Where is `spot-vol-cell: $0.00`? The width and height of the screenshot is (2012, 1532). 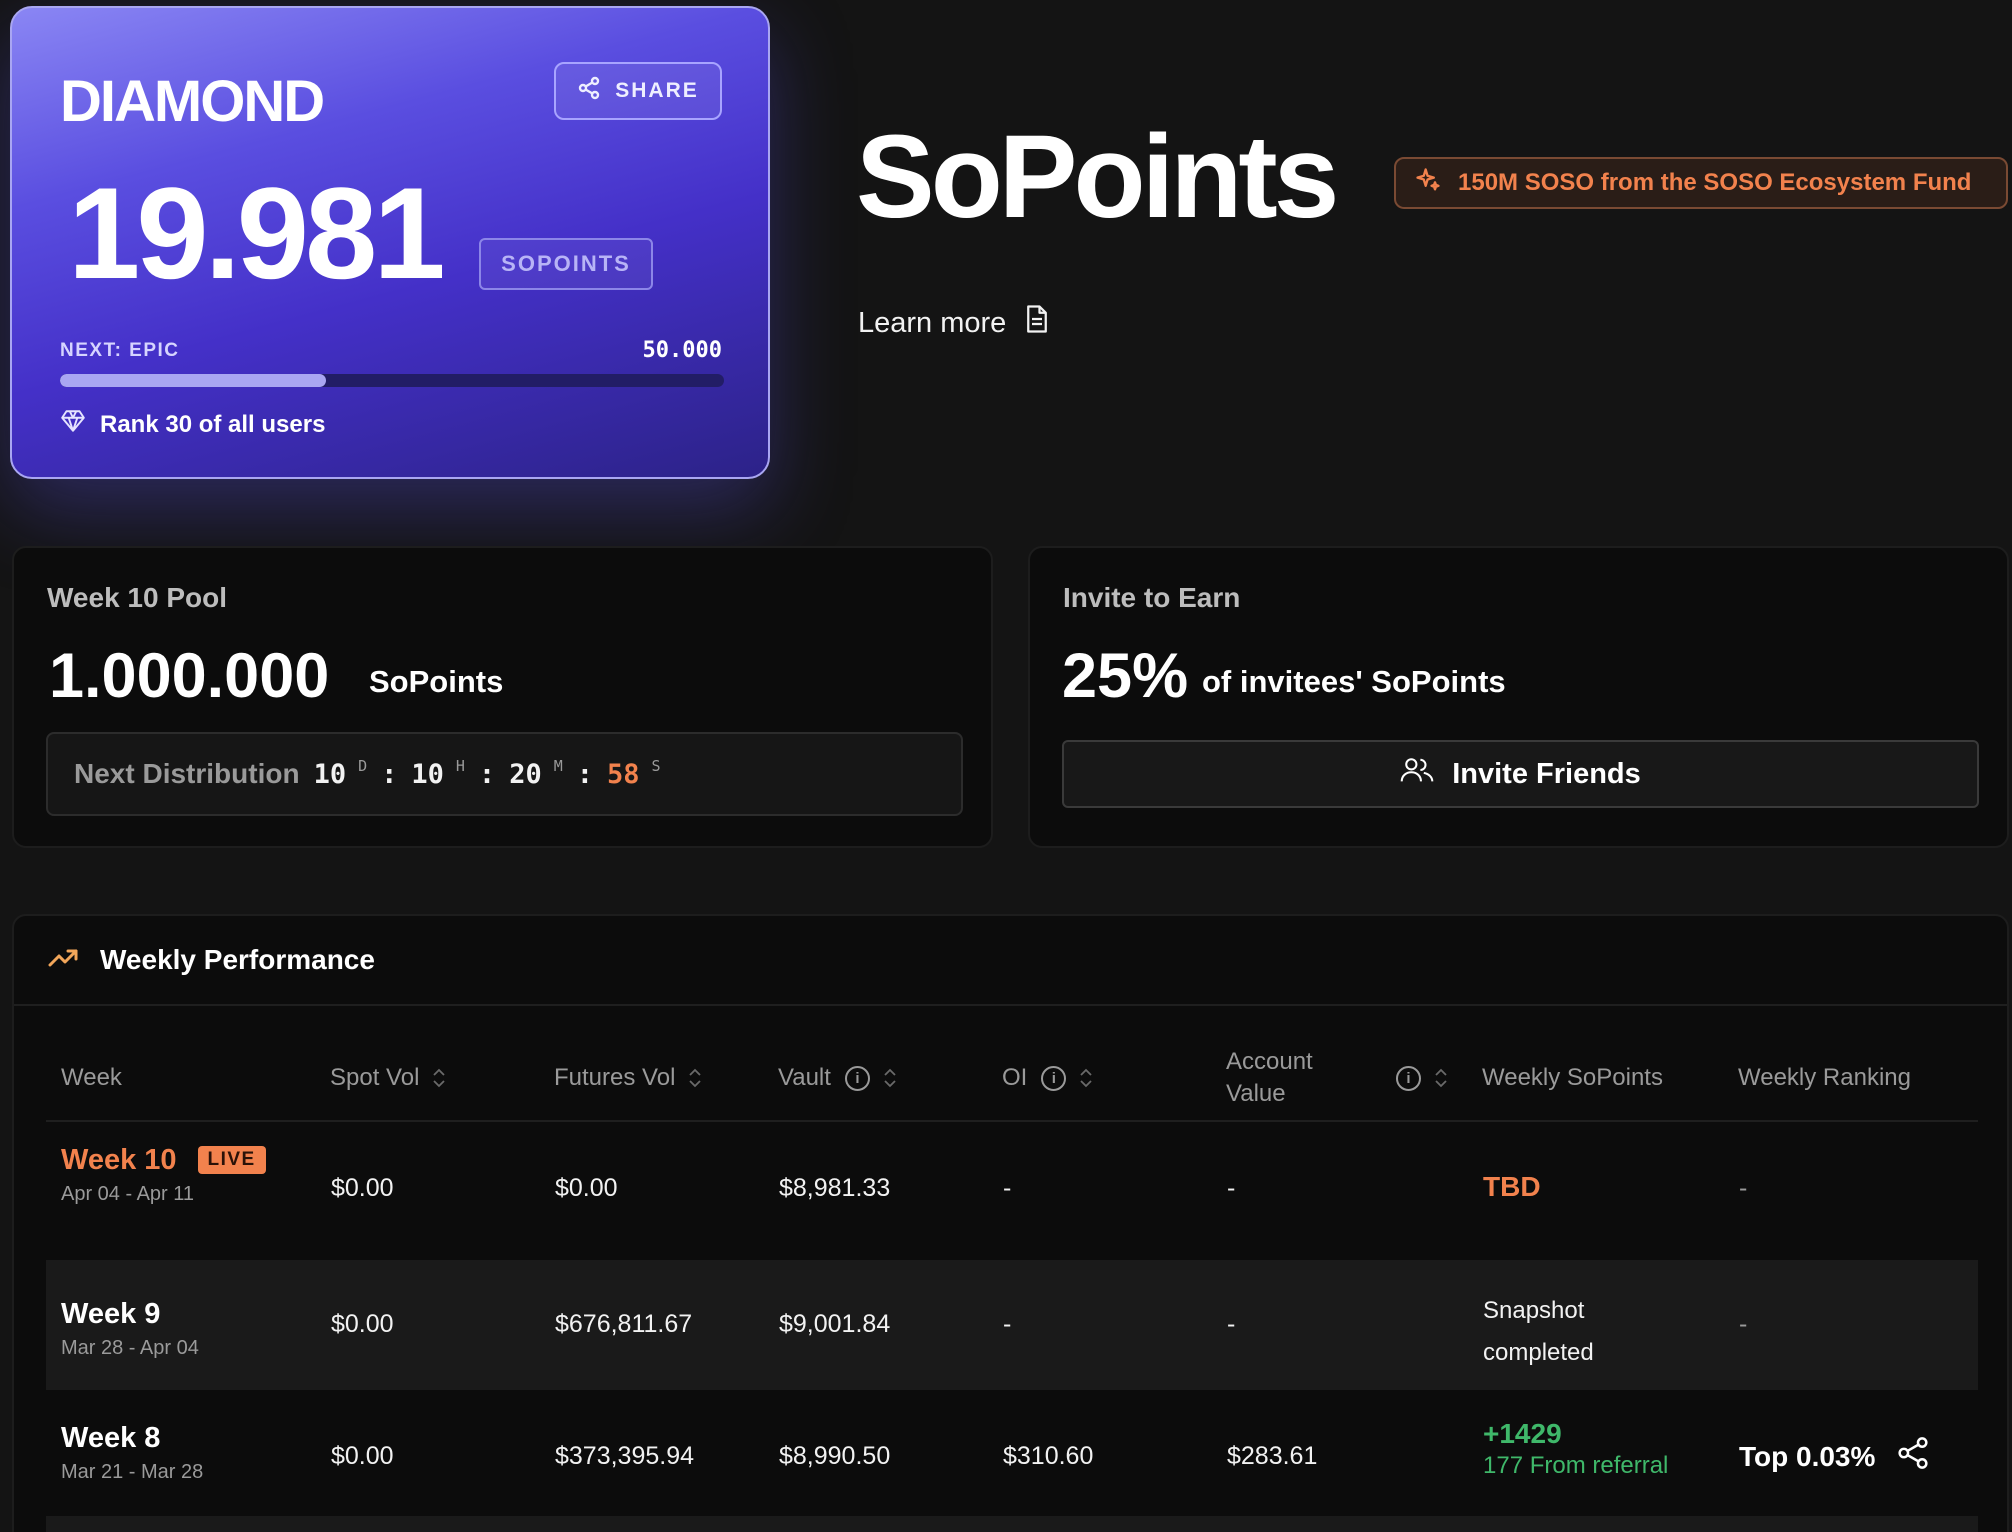
spot-vol-cell: $0.00 is located at coordinates (362, 1324).